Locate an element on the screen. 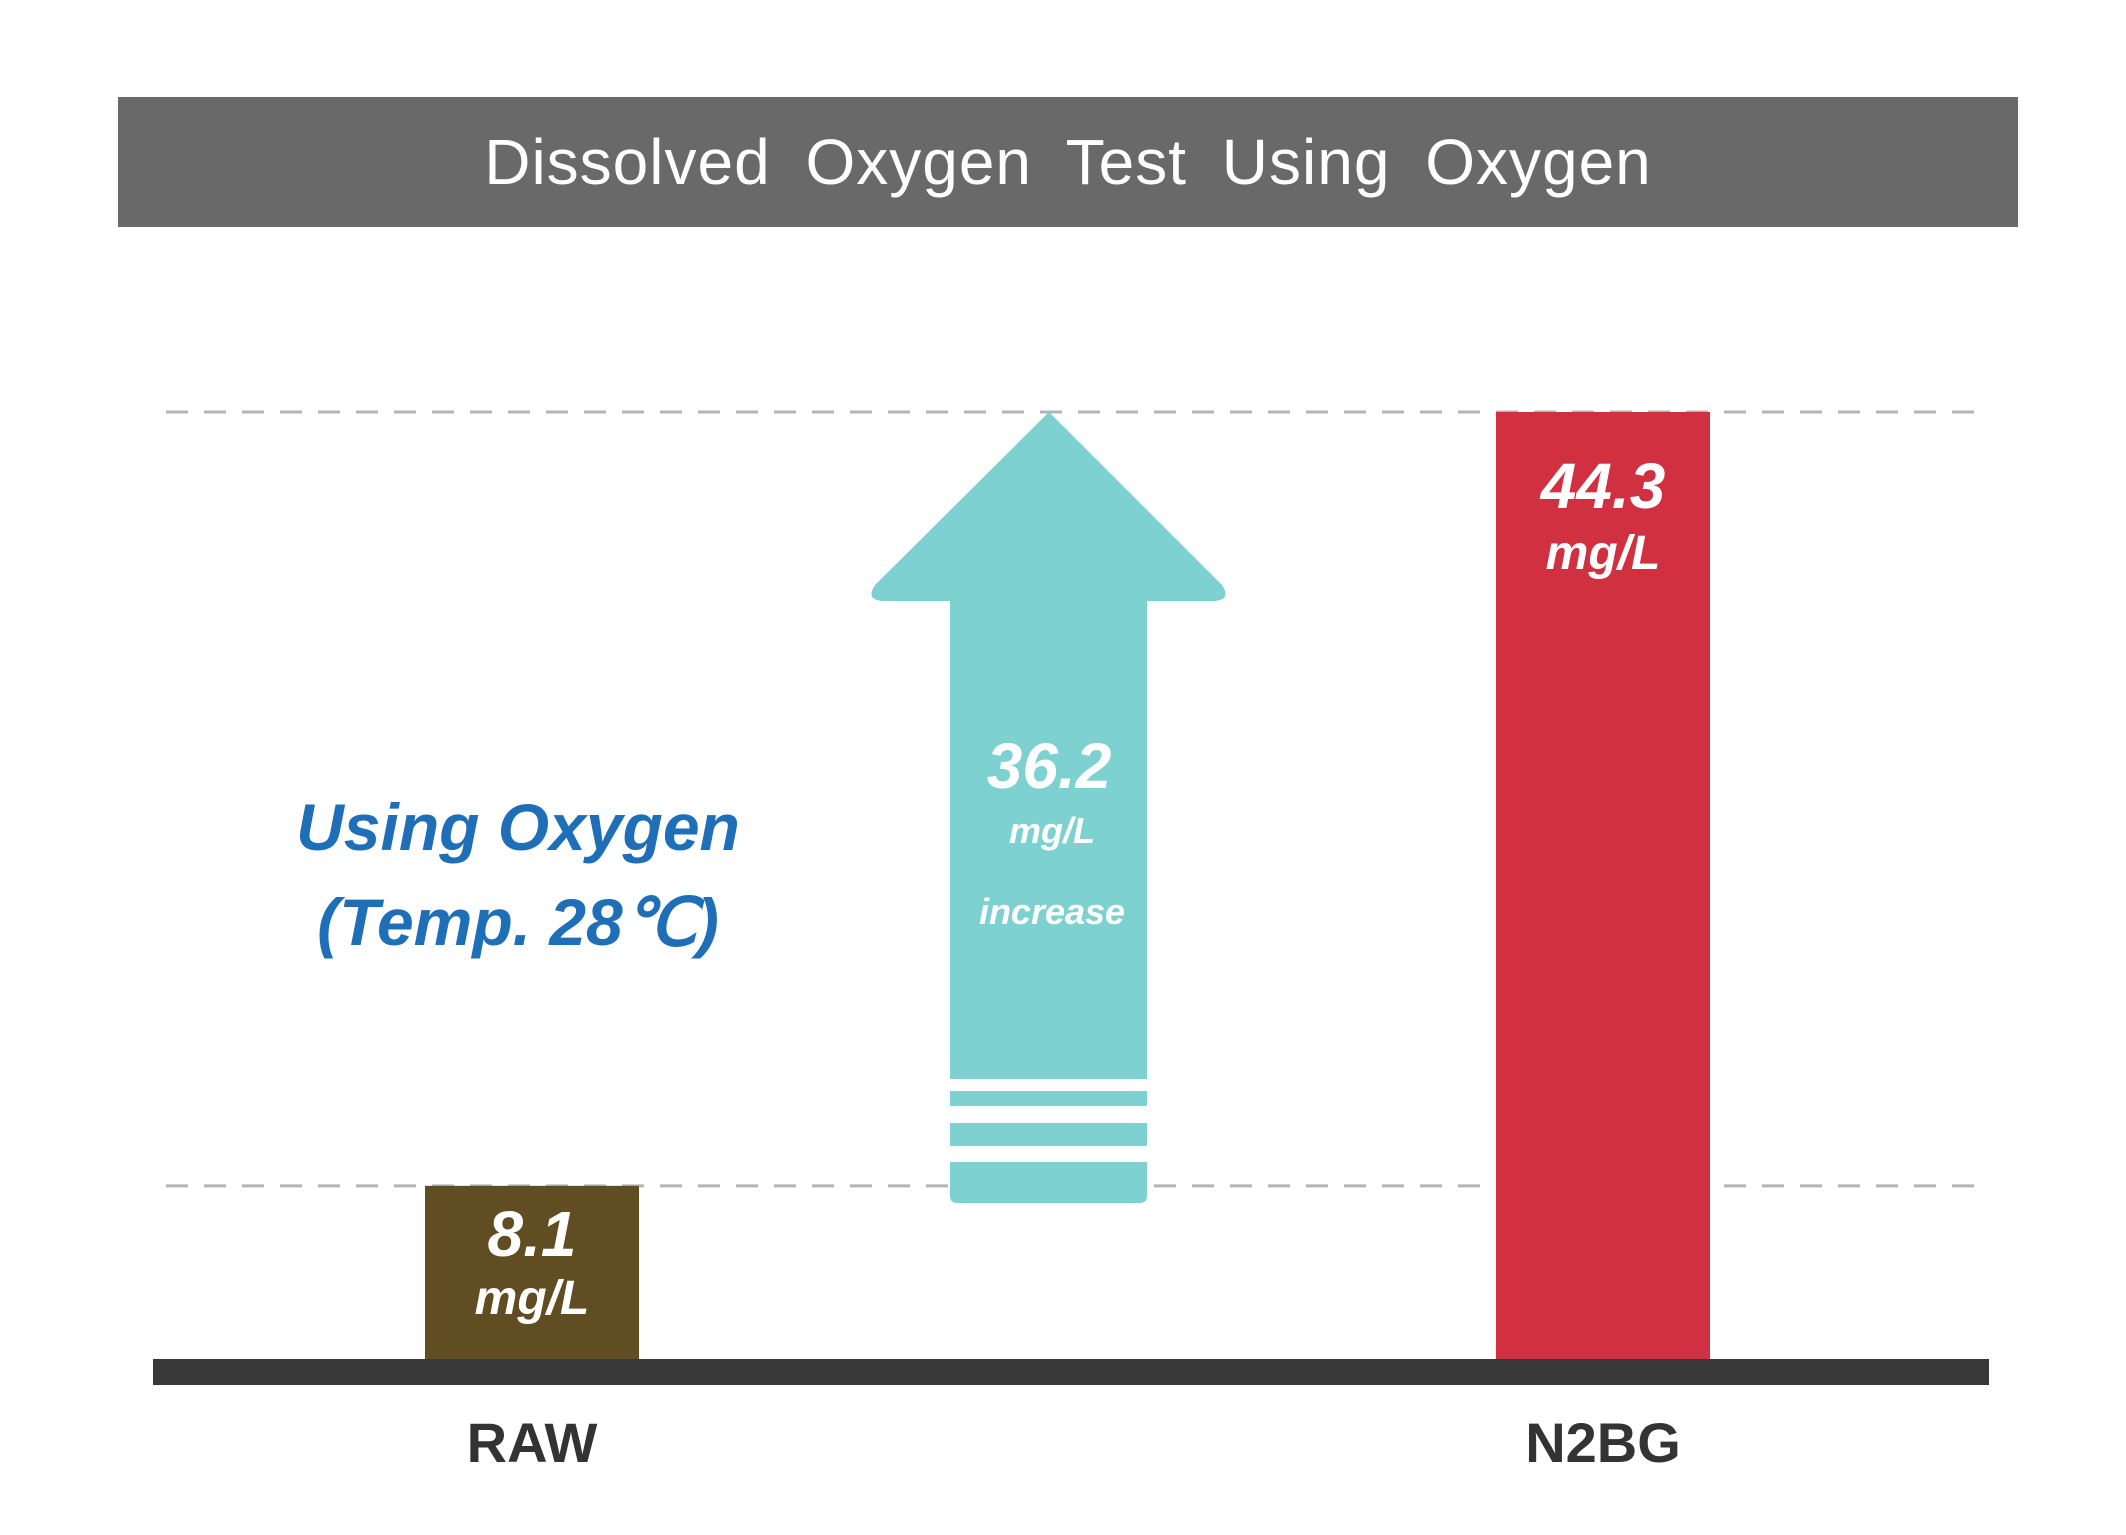  increase-arrow is located at coordinates (1048, 745).